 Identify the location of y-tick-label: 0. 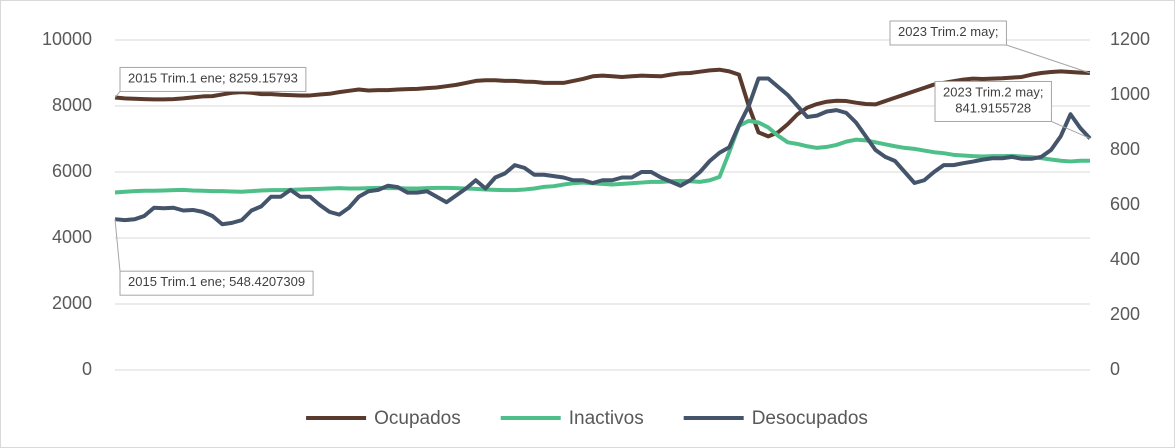
(87, 369).